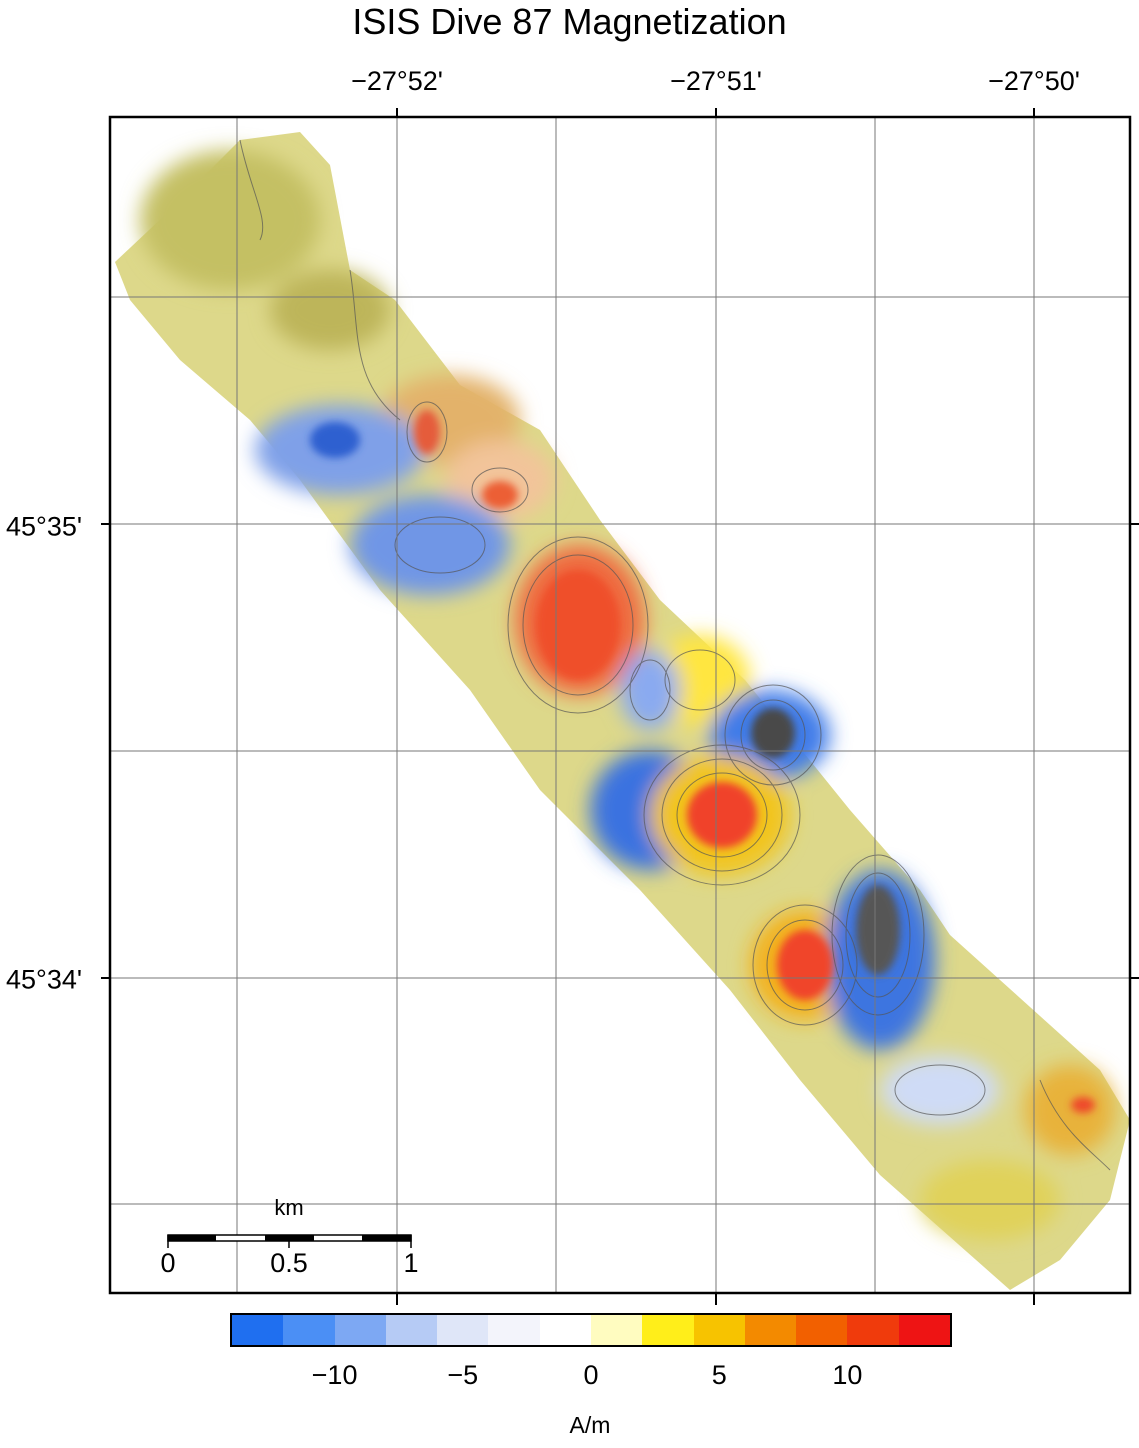 This screenshot has height=1448, width=1139. Describe the element at coordinates (397, 81) in the screenshot. I see `lon-label-52: −27°52'` at that location.